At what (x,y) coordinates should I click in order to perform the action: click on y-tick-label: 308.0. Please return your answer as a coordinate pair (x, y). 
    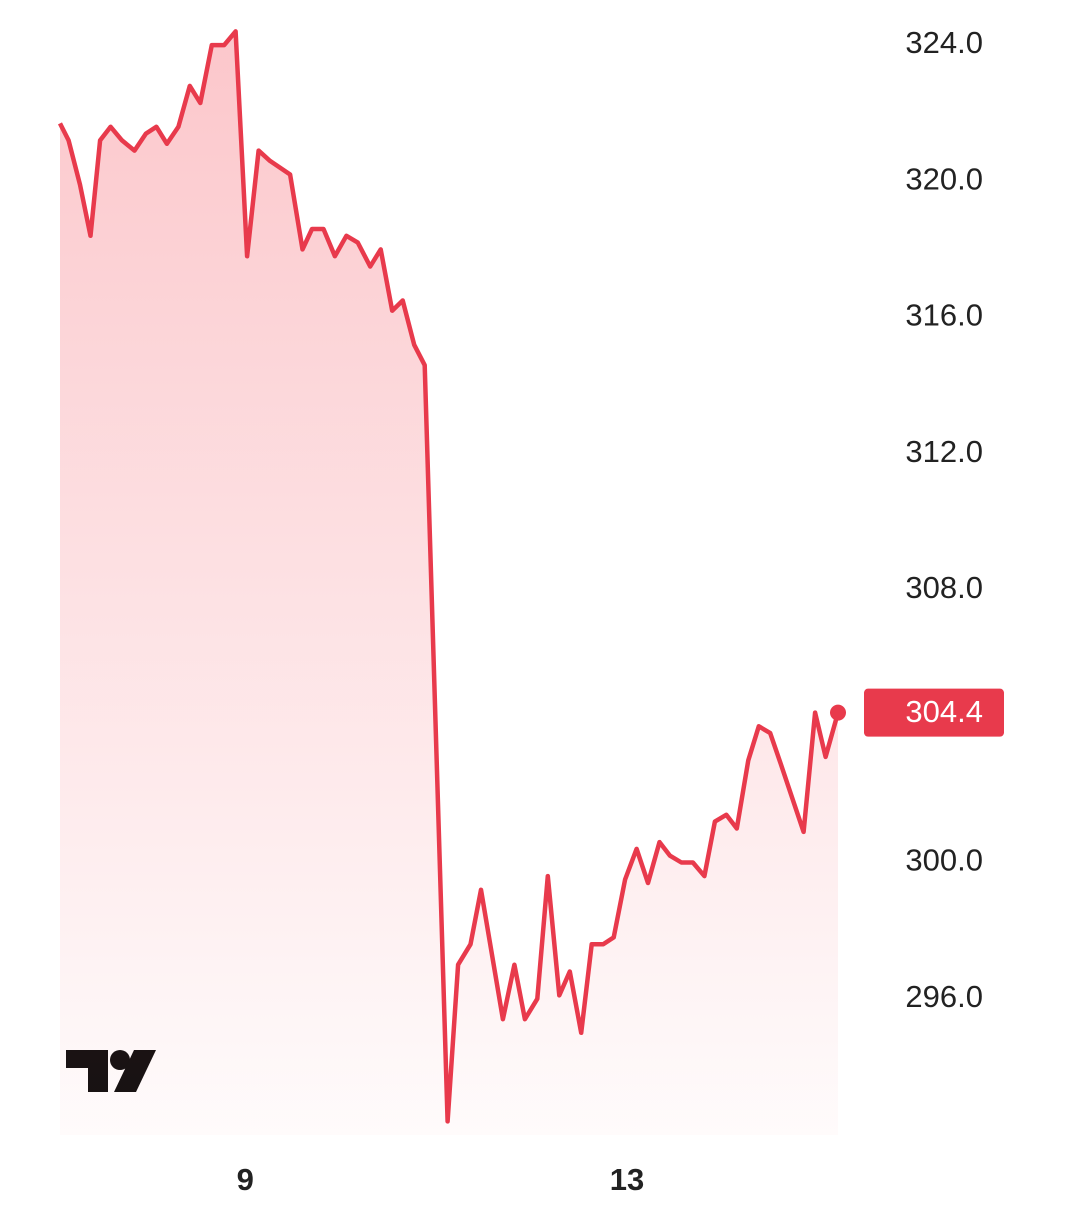
    Looking at the image, I should click on (944, 587).